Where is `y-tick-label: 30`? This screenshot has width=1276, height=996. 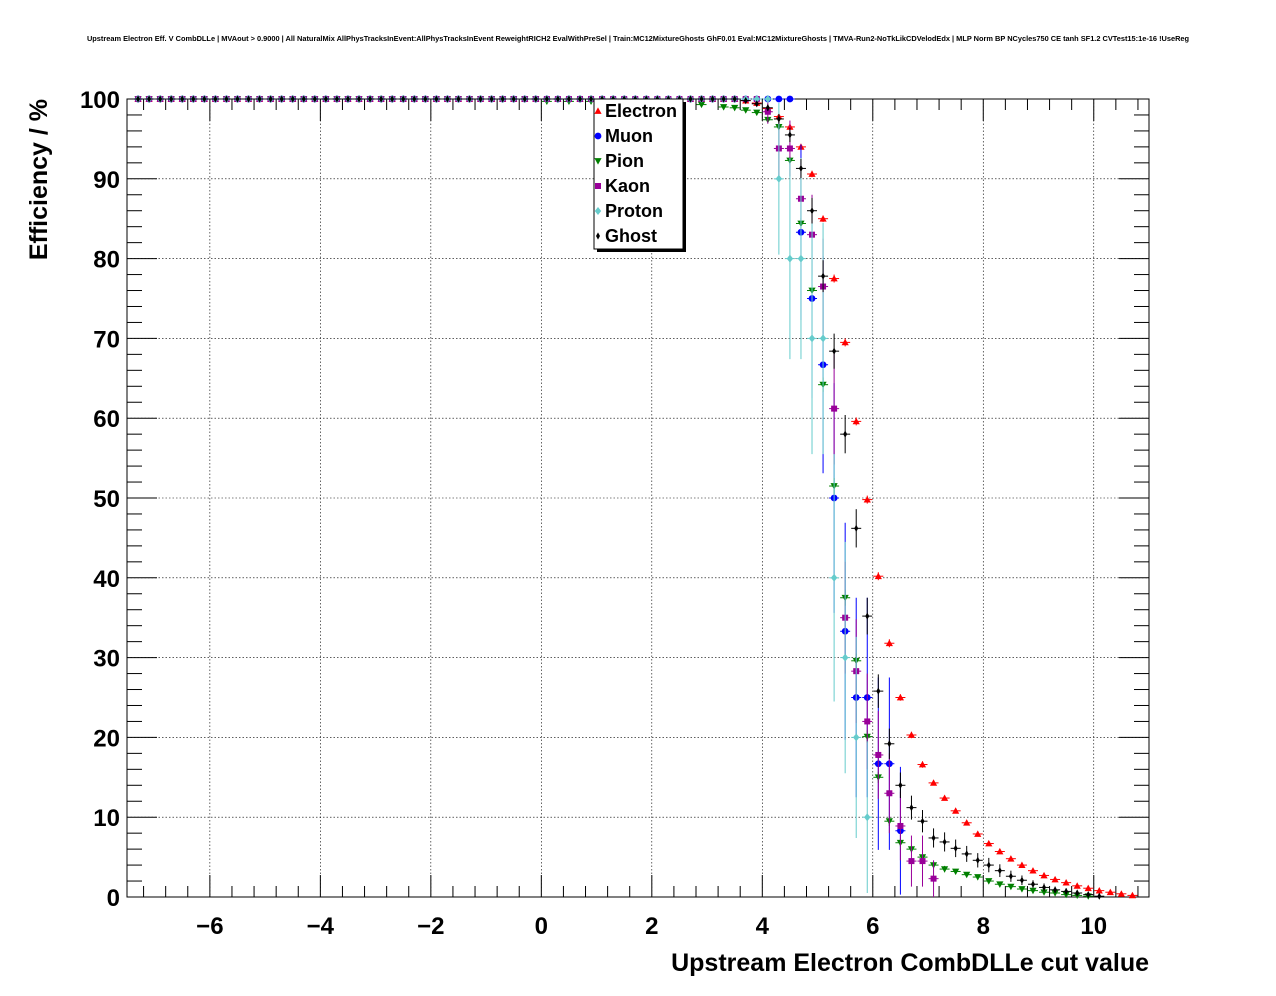
y-tick-label: 30 is located at coordinates (106, 659).